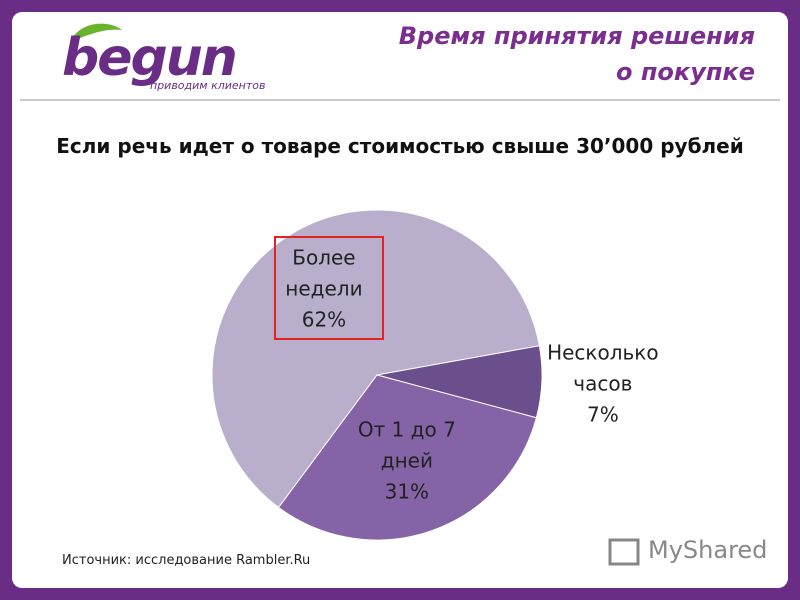 Image resolution: width=800 pixels, height=600 pixels. What do you see at coordinates (407, 491) in the screenshot?
I see `slice-value: 31%` at bounding box center [407, 491].